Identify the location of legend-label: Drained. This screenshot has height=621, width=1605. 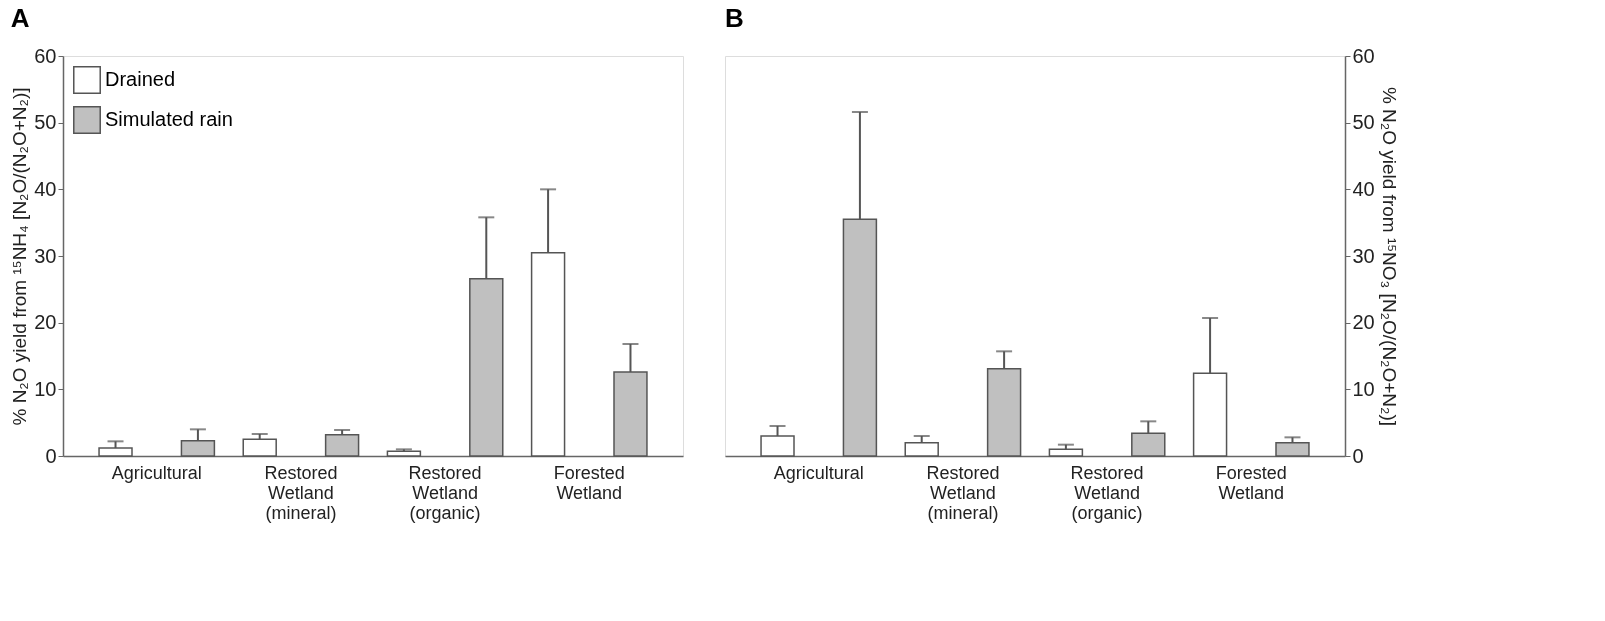
(140, 79).